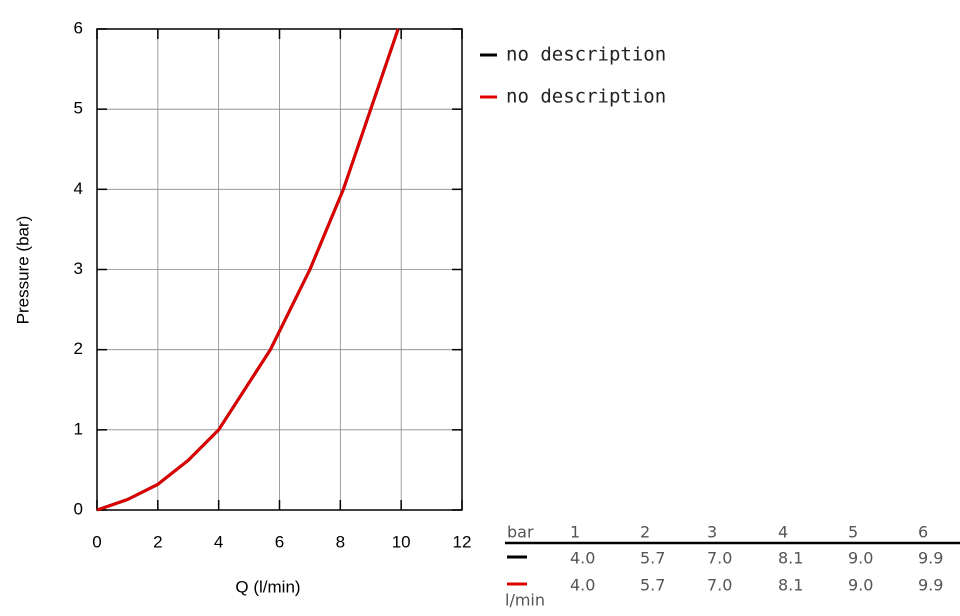  I want to click on y-tick-label: 4, so click(78, 188).